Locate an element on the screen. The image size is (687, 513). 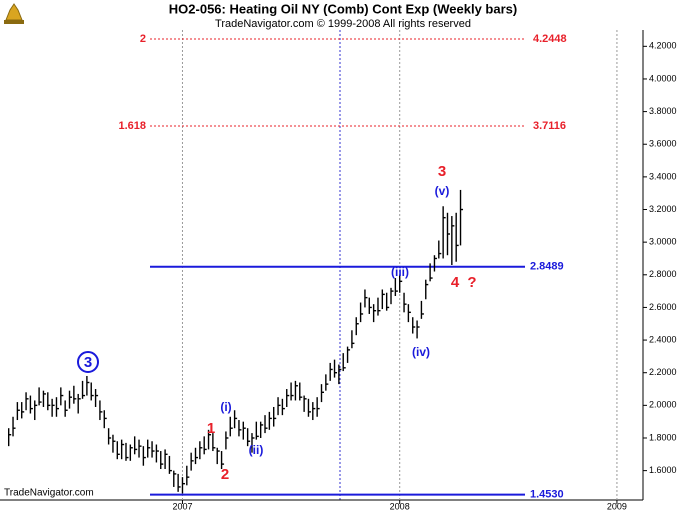
wave-label: 2 is located at coordinates (225, 474).